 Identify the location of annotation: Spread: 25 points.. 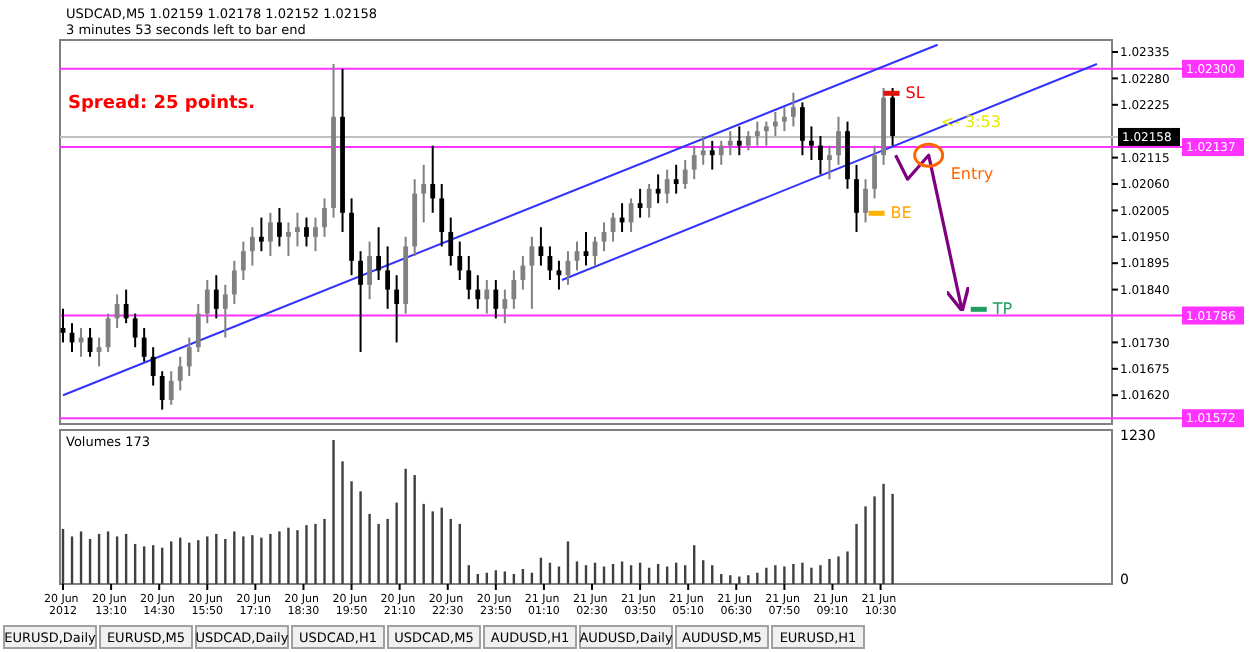
(162, 104).